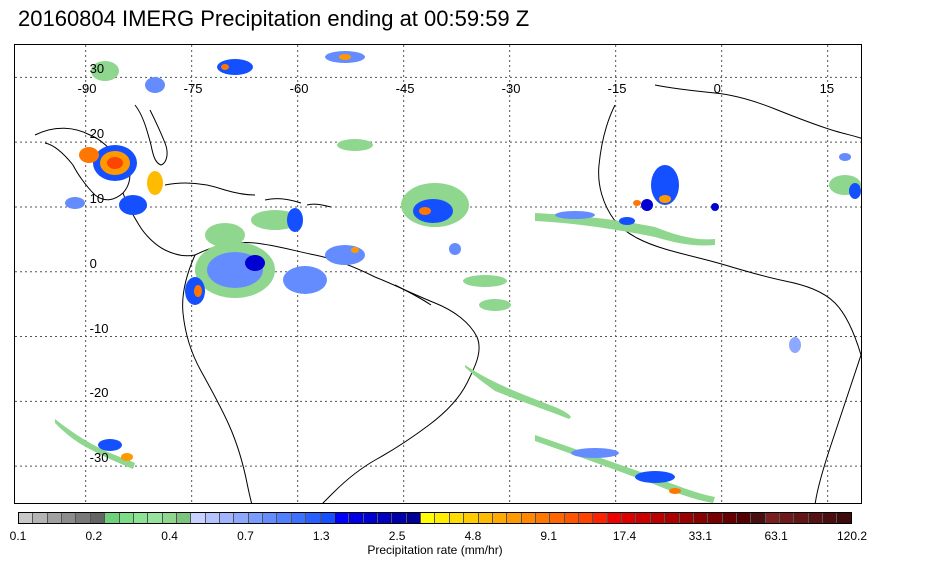  What do you see at coordinates (473, 536) in the screenshot?
I see `colorbar-tick-label: 4.8` at bounding box center [473, 536].